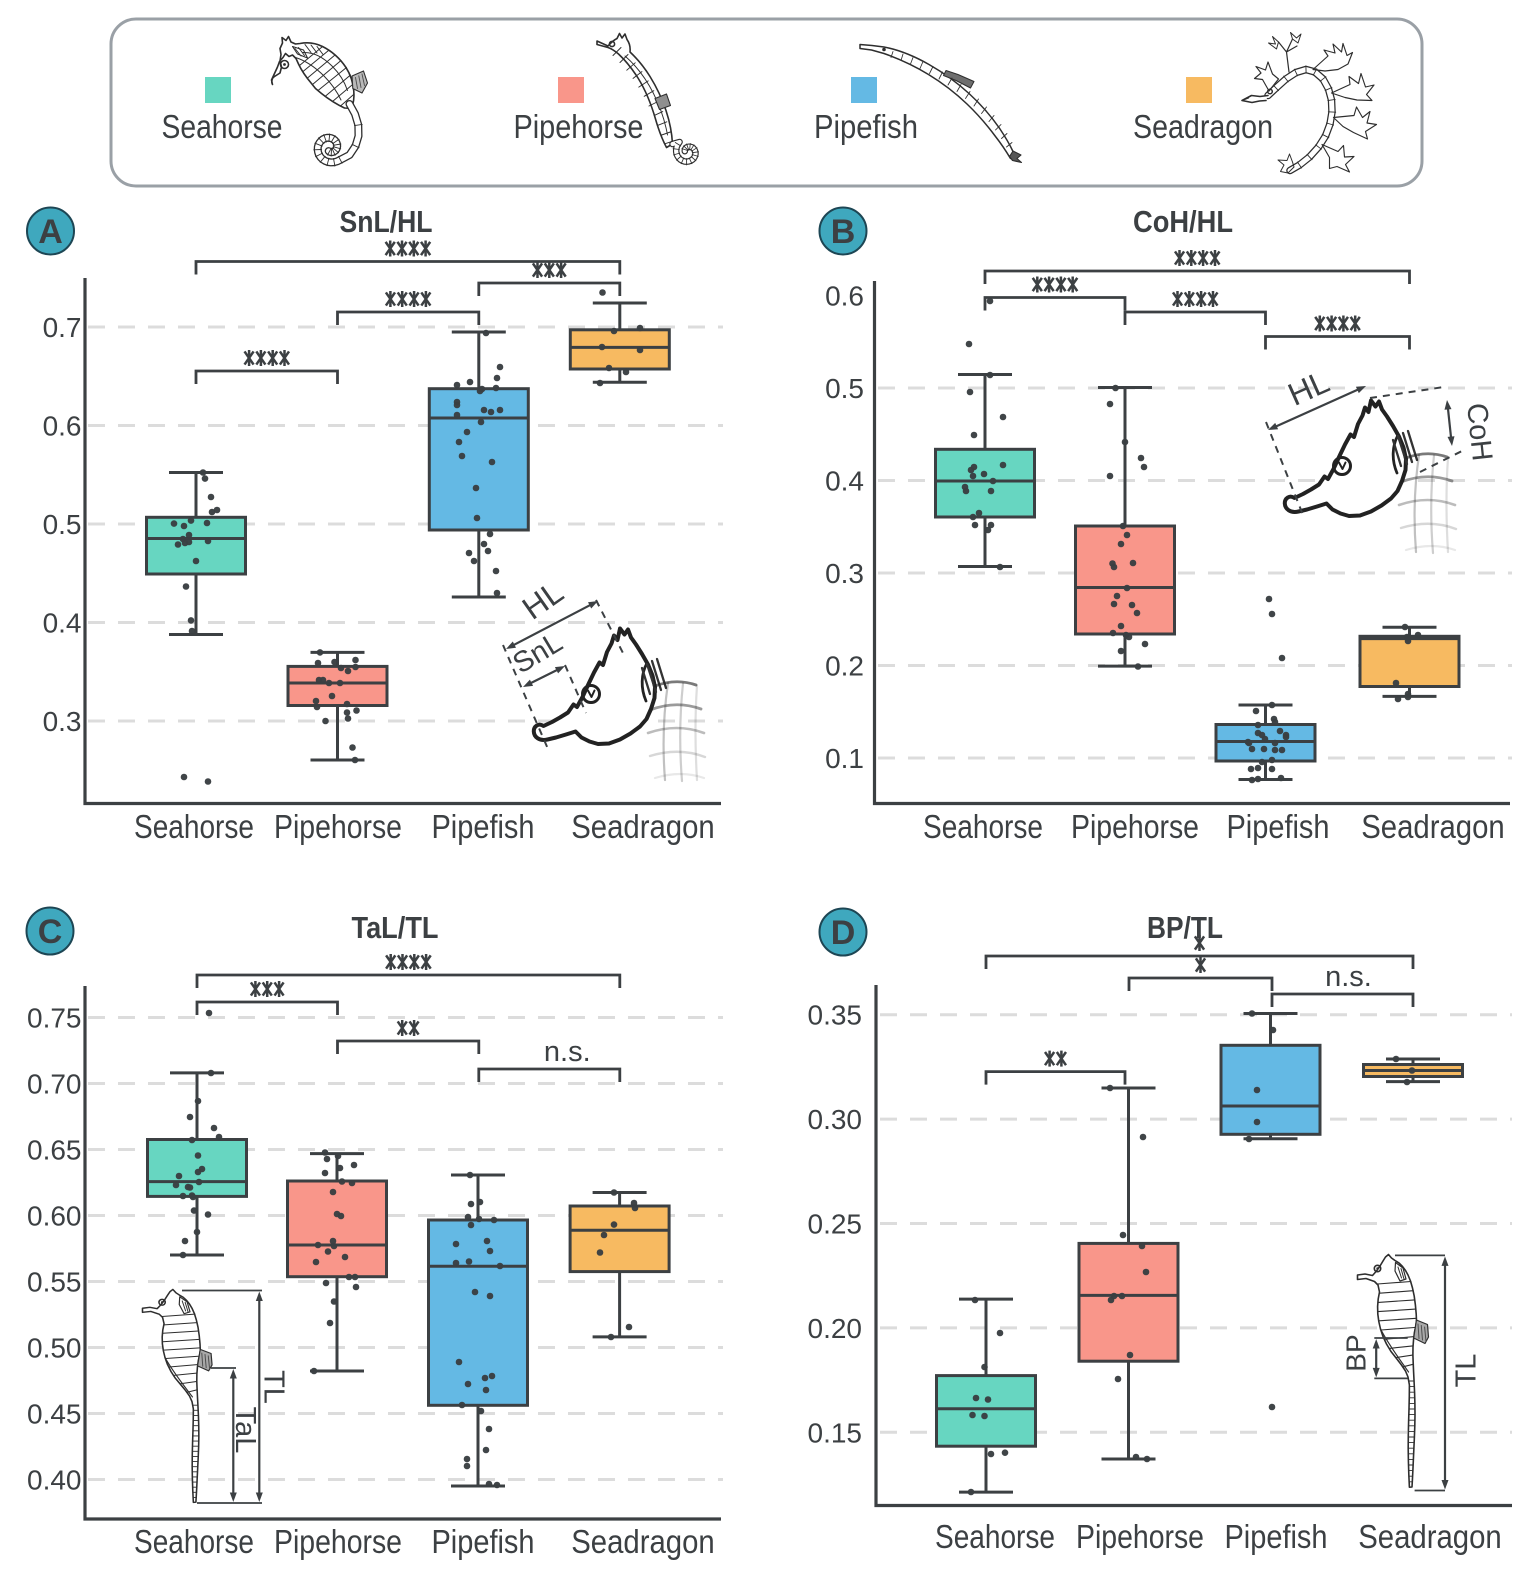 The width and height of the screenshot is (1536, 1576). What do you see at coordinates (844, 758) in the screenshot?
I see `svg-text: 0.1` at bounding box center [844, 758].